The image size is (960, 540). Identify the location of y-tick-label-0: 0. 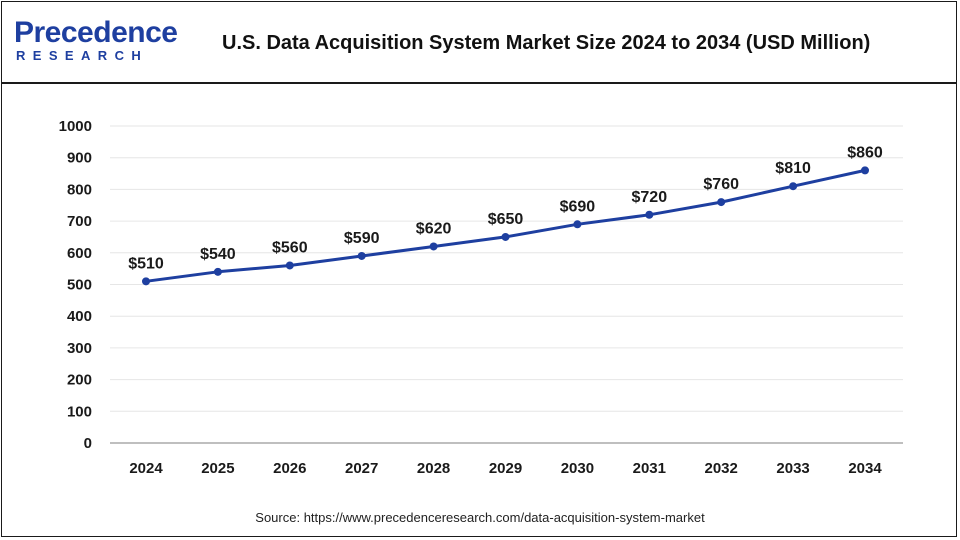
(88, 443).